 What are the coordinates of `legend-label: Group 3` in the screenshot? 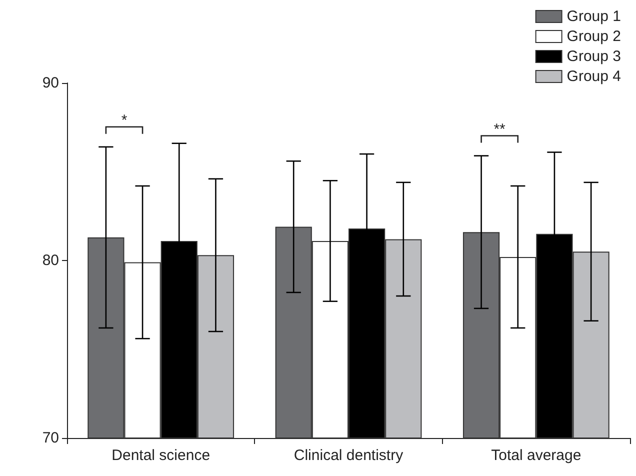 It's located at (594, 56).